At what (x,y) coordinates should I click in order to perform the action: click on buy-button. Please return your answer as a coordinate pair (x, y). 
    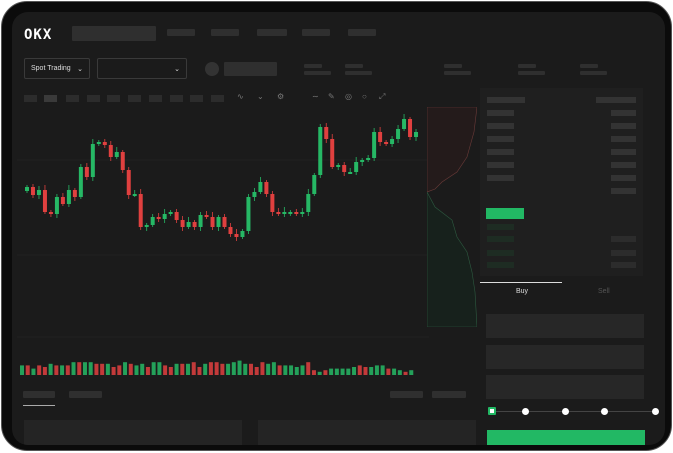
    Looking at the image, I should click on (566, 437).